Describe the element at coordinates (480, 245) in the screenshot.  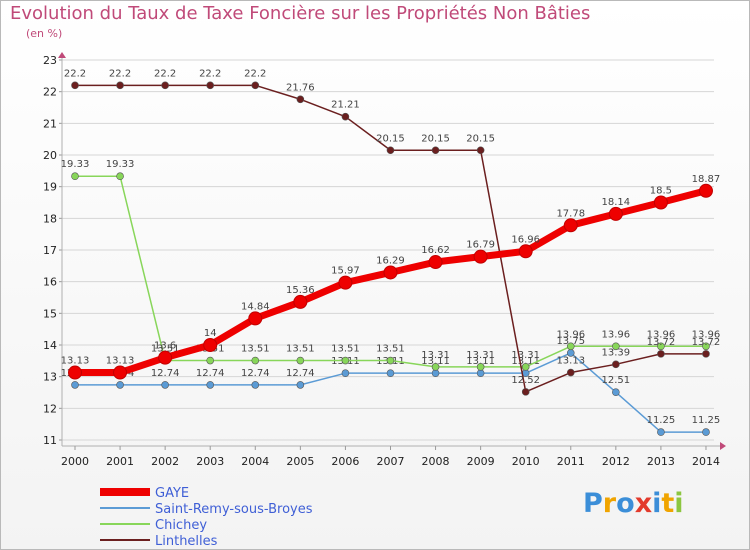
I see `data-label: 16.79` at that location.